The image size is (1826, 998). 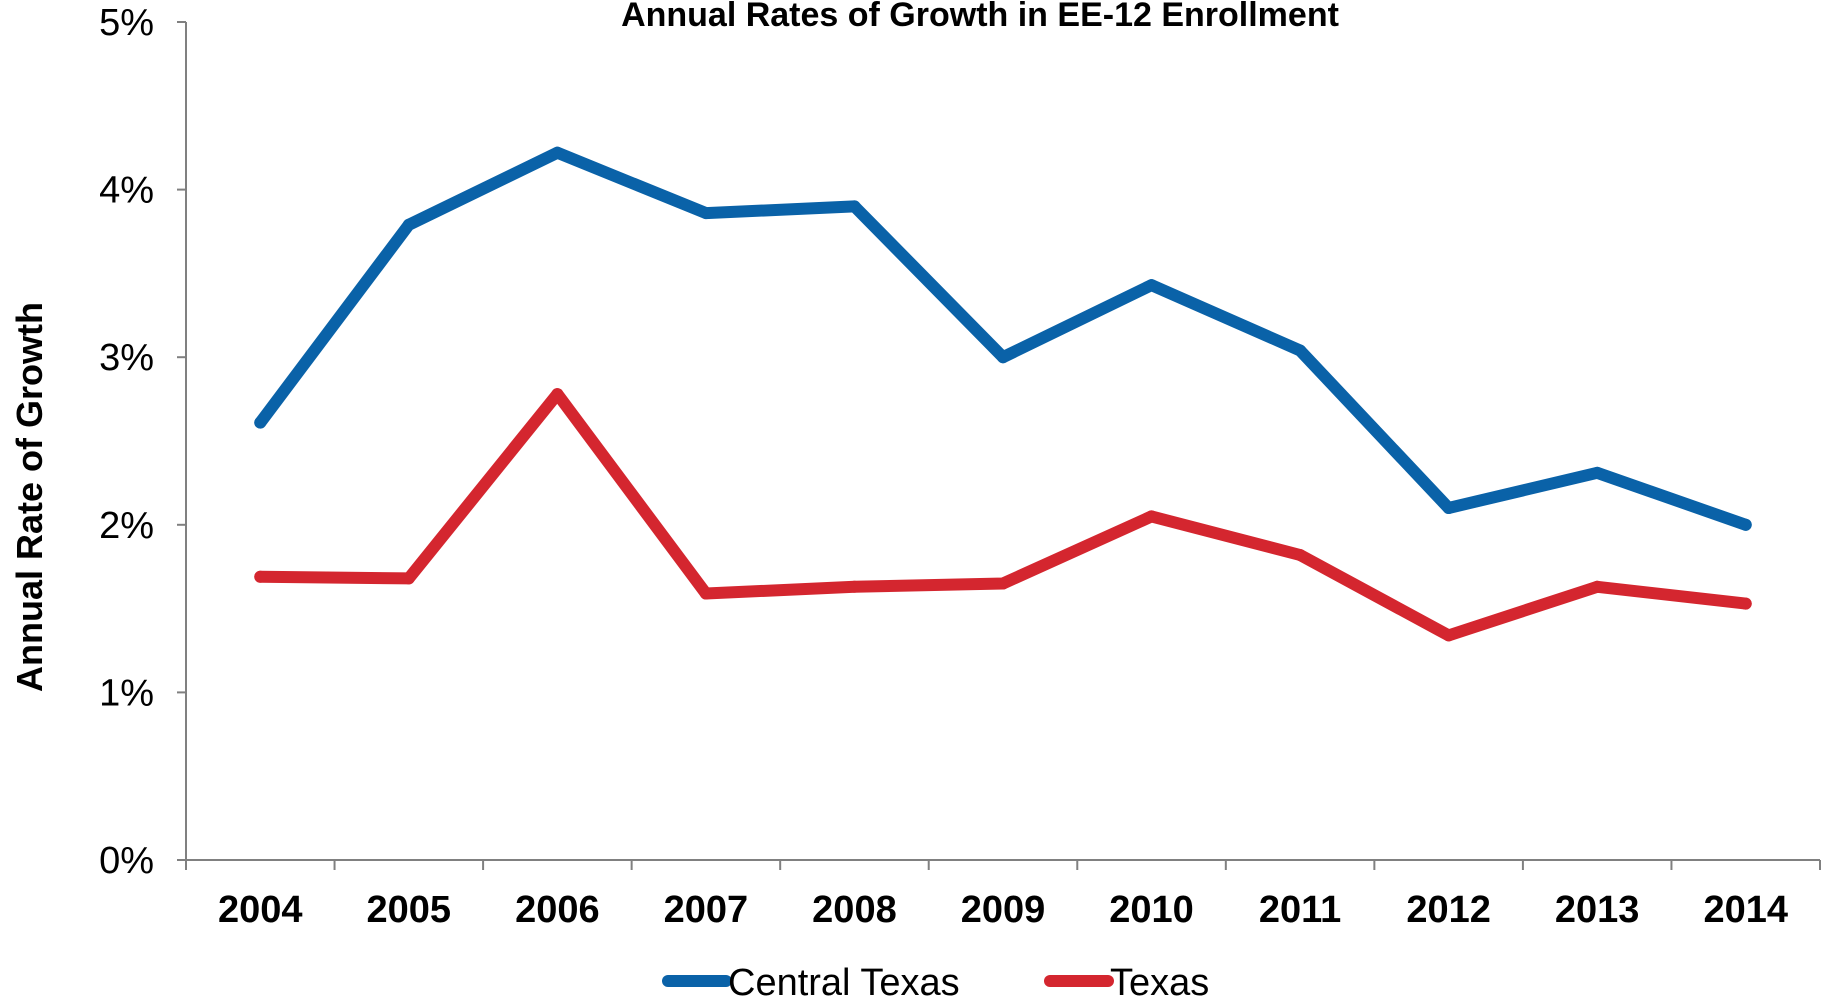 I want to click on y-axis-label: Annual Rate of Growth, so click(x=29, y=497).